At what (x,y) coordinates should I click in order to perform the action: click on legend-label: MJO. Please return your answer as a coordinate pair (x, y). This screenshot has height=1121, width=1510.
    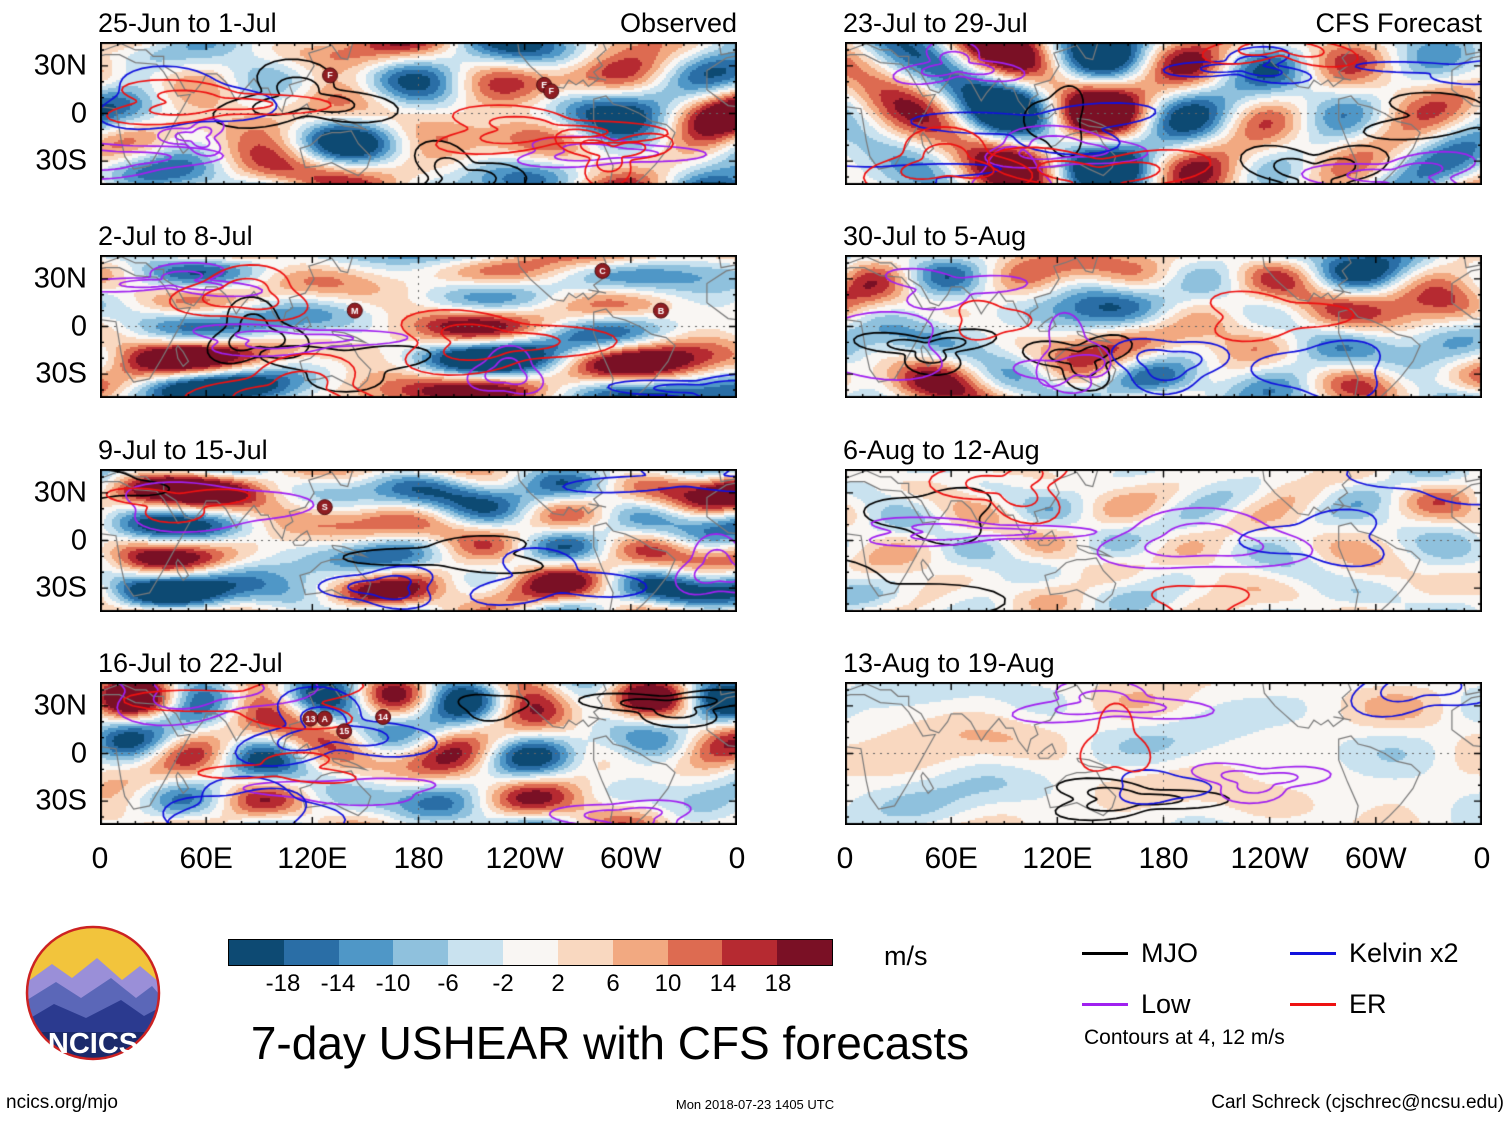
    Looking at the image, I should click on (1169, 953).